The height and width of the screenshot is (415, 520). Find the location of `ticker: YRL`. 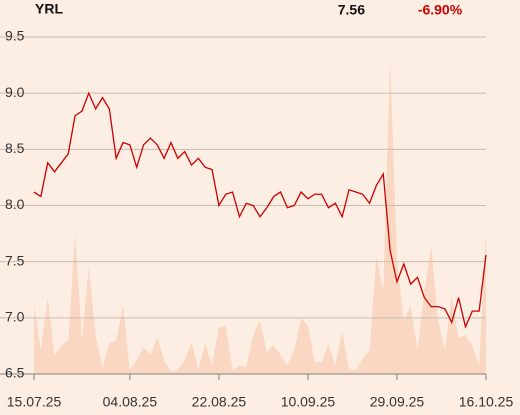

ticker: YRL is located at coordinates (49, 9).